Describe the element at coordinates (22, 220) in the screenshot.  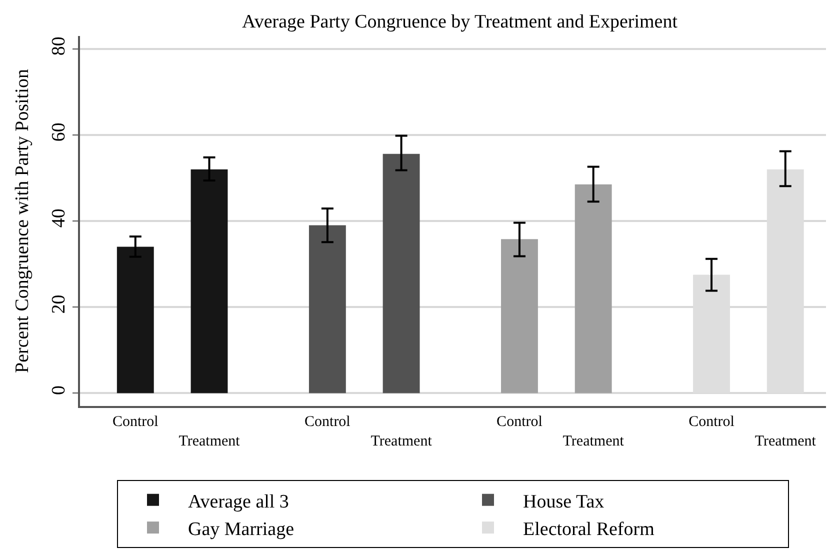
I see `y-axis-title: Percent Congruence with Party Position` at that location.